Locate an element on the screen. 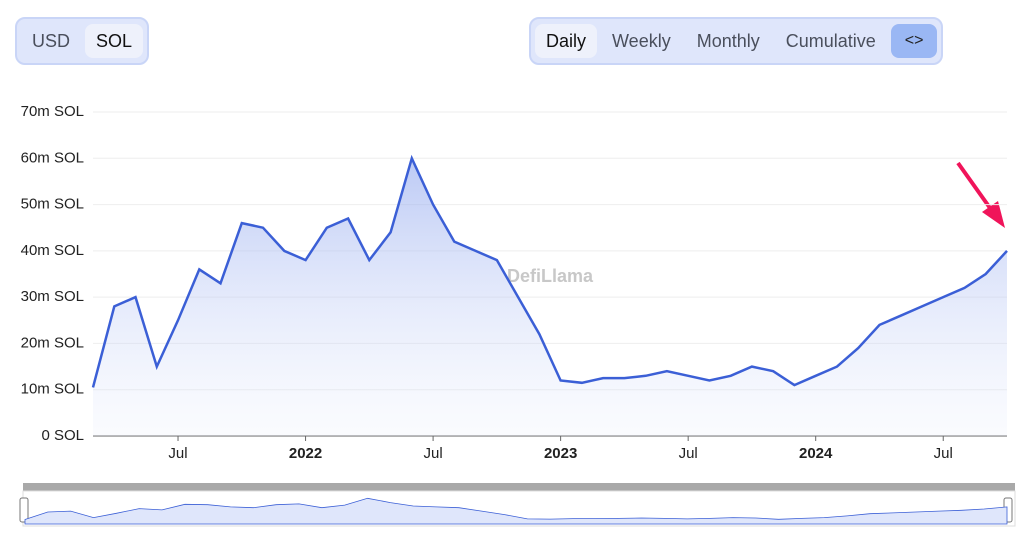  brush-handle-left is located at coordinates (24, 510).